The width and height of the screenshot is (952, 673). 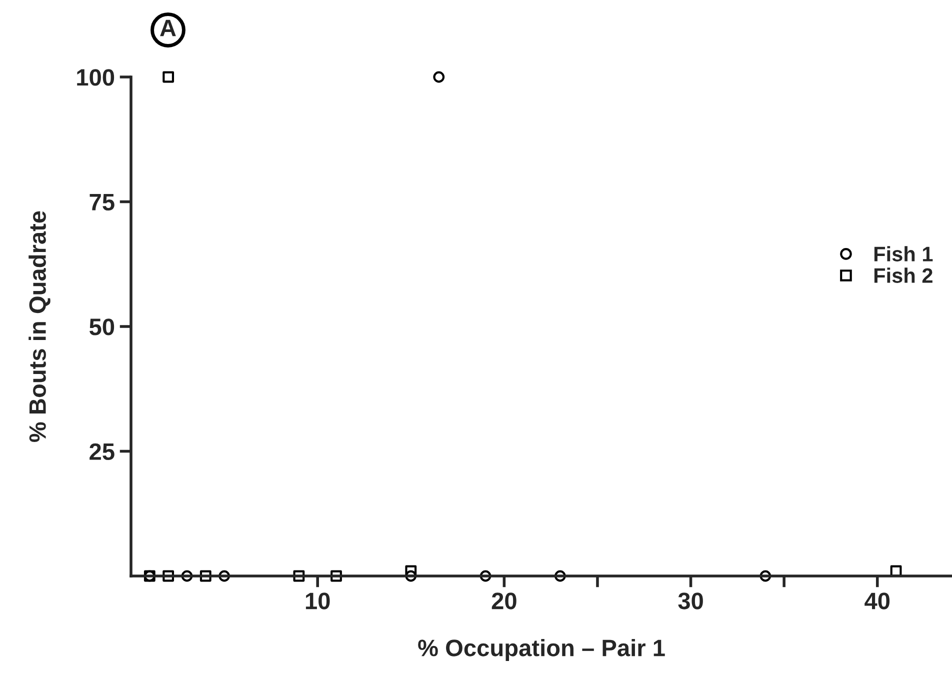 What do you see at coordinates (877, 601) in the screenshot?
I see `x-tick-label: 40` at bounding box center [877, 601].